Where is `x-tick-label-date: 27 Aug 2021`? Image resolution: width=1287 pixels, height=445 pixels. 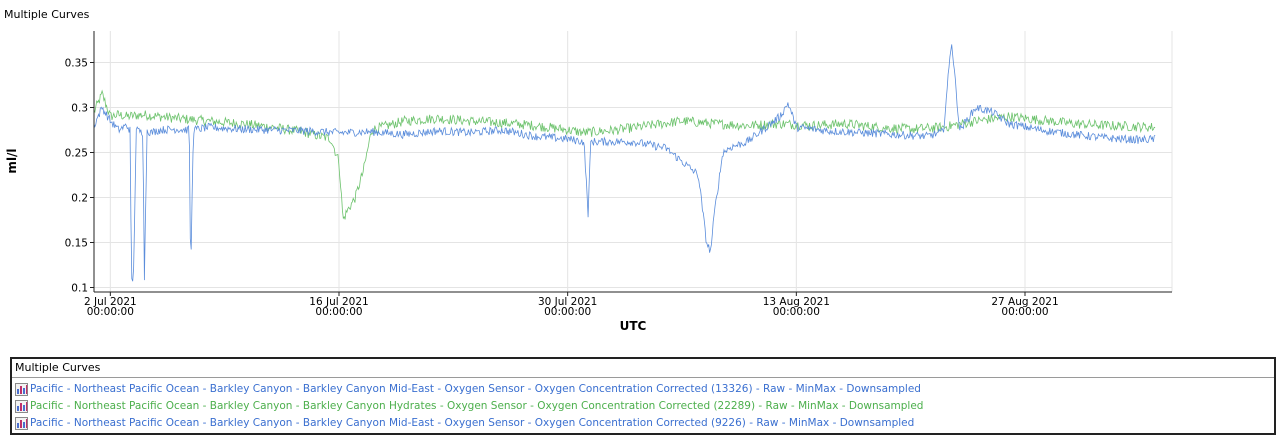
x-tick-label-date: 27 Aug 2021 is located at coordinates (1024, 302).